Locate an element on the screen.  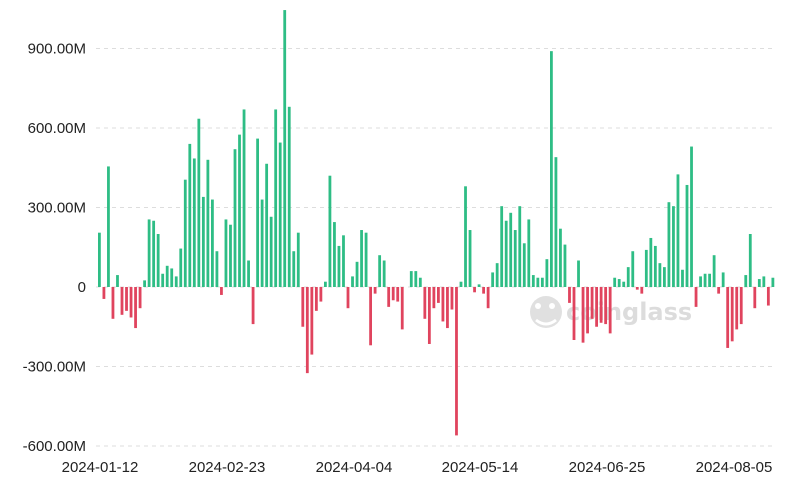
y-tick-label: -300.00M is located at coordinates (54, 367).